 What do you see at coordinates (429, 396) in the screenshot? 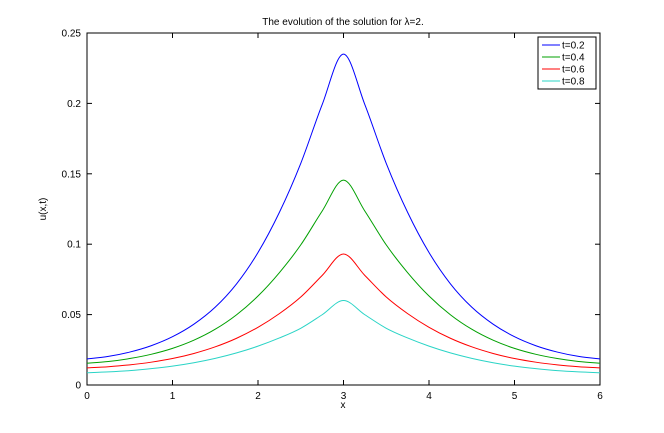
I see `x-tick-label: 4` at bounding box center [429, 396].